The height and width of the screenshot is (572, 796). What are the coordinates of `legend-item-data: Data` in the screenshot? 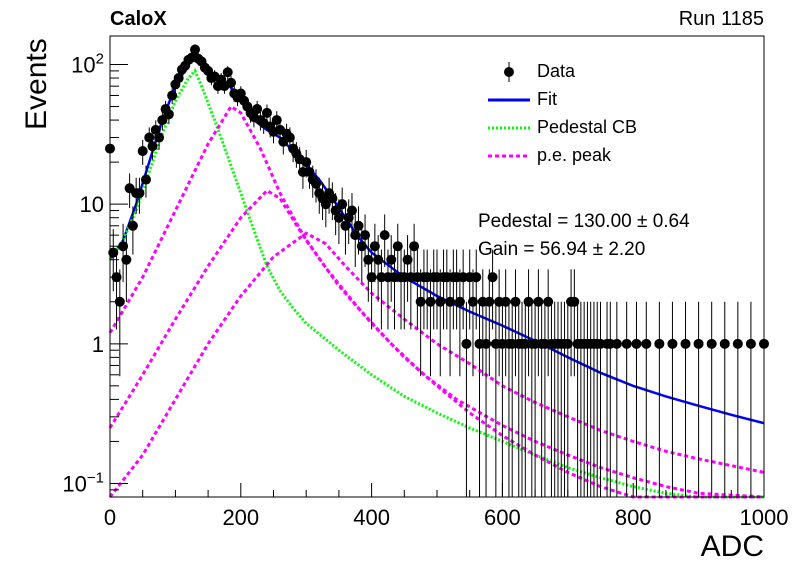 It's located at (580, 72).